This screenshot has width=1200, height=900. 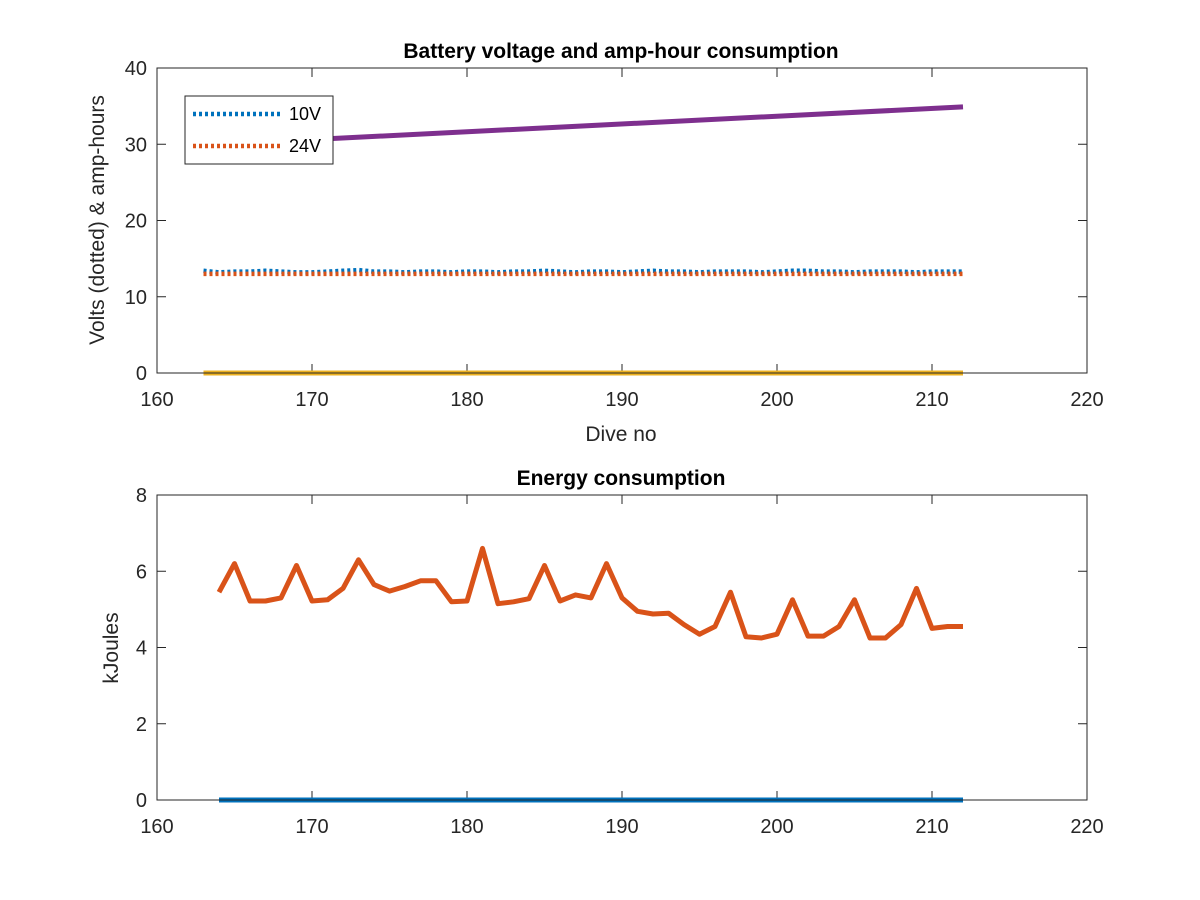 What do you see at coordinates (141, 572) in the screenshot?
I see `y-tick-label: 6` at bounding box center [141, 572].